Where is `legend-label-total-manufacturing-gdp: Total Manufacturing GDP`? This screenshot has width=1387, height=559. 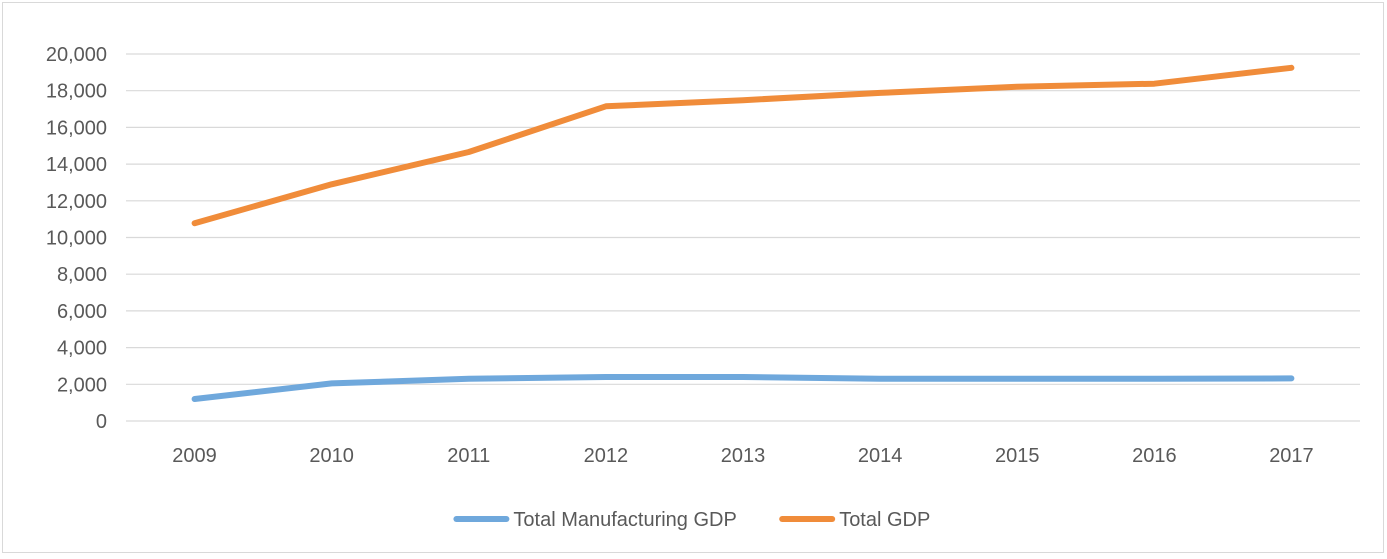 legend-label-total-manufacturing-gdp: Total Manufacturing GDP is located at coordinates (624, 520).